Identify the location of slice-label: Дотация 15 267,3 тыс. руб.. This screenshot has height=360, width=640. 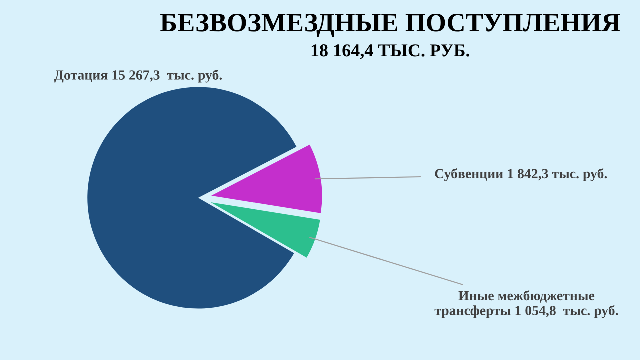
(138, 76).